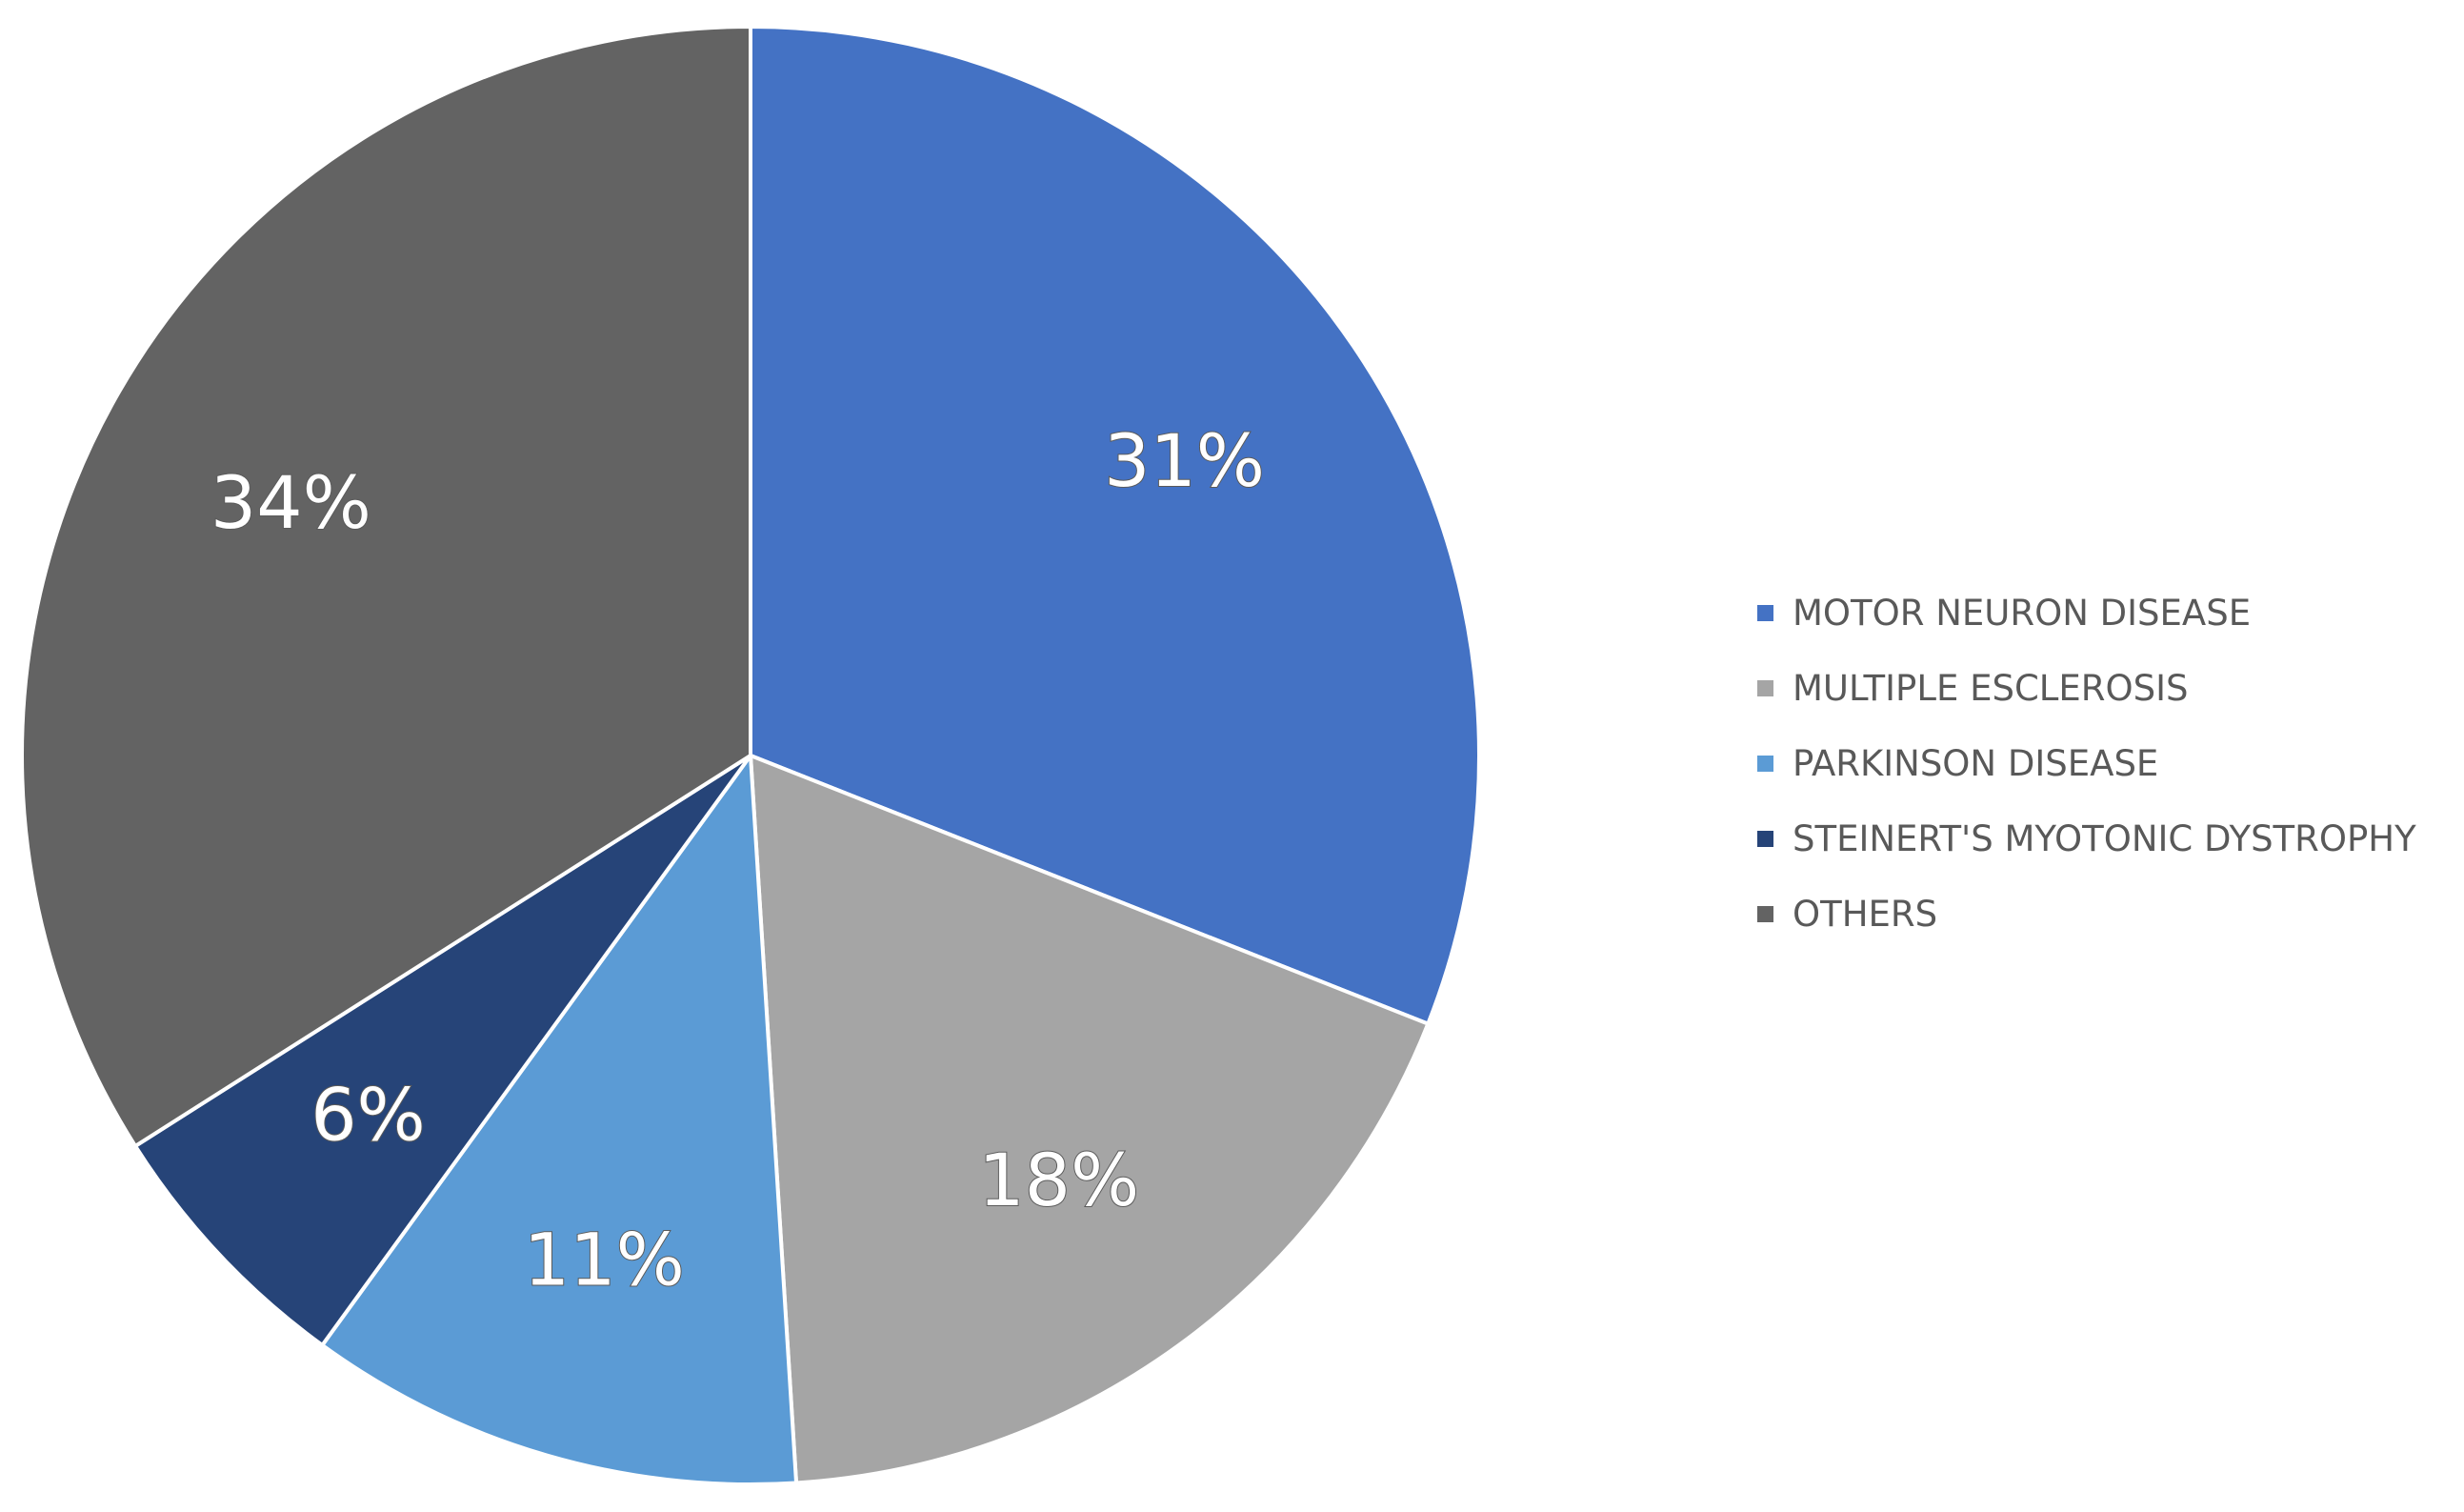 This screenshot has width=2464, height=1512. Describe the element at coordinates (2022, 613) in the screenshot. I see `legend-label: MOTOR NEURON DISEASE` at that location.